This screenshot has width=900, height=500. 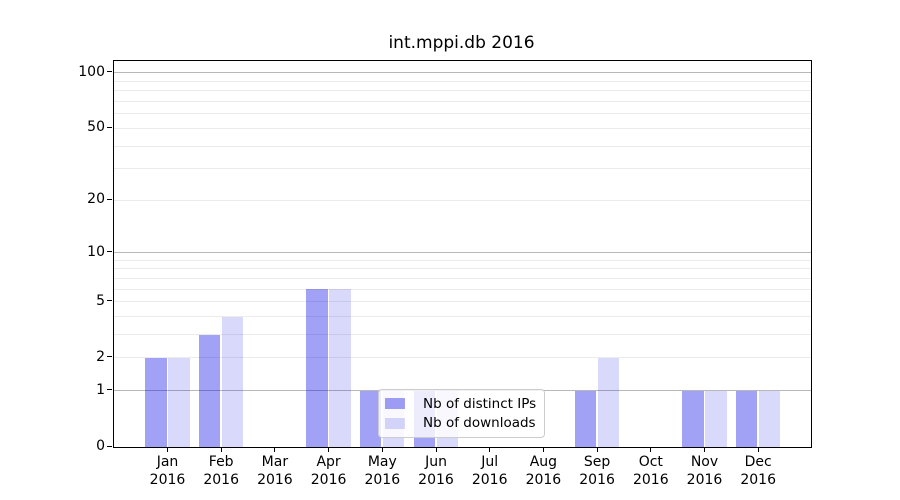 I want to click on bar-distinct-ips-may, so click(x=370, y=418).